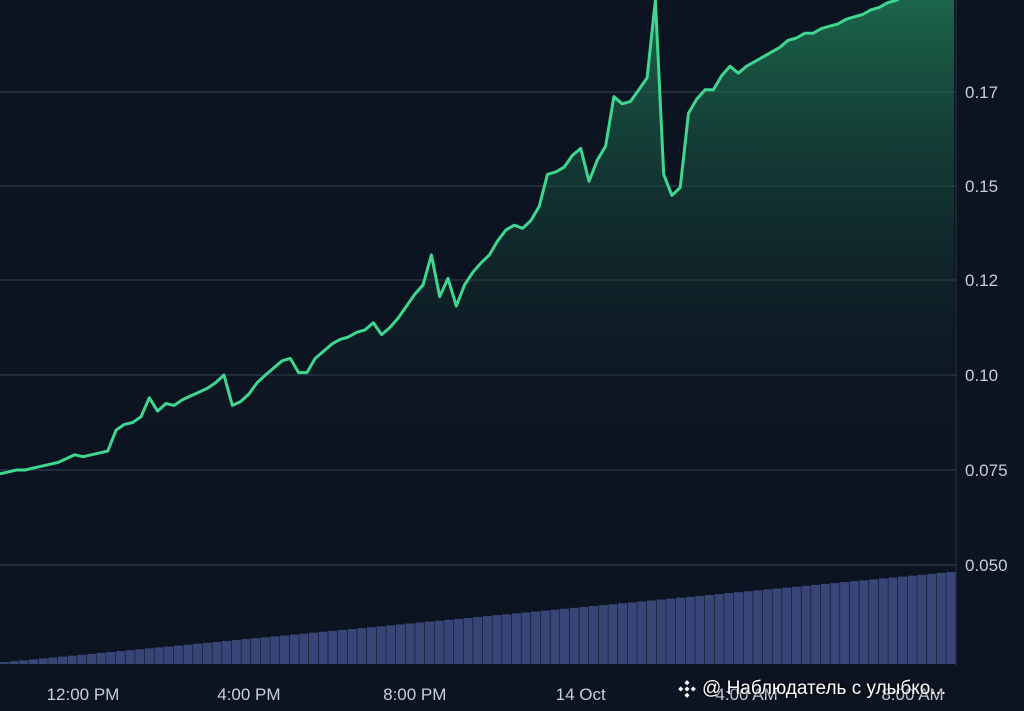 This screenshot has width=1024, height=711. Describe the element at coordinates (83, 694) in the screenshot. I see `x-tick-label: 12:00 PM` at that location.